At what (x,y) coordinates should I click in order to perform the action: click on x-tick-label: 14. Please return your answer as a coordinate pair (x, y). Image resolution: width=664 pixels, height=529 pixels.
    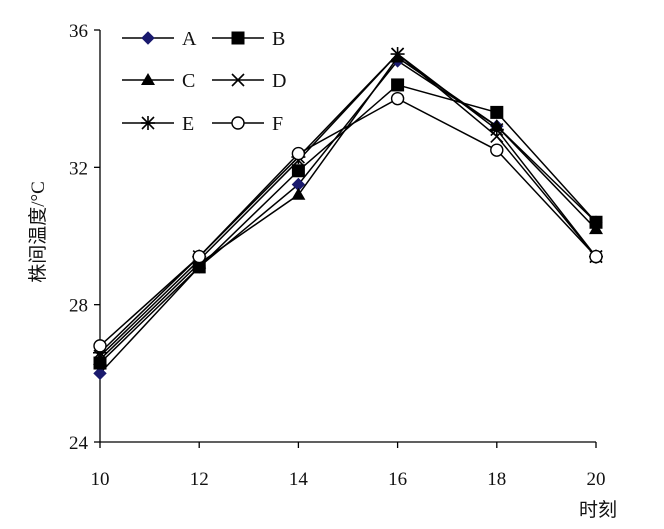
    Looking at the image, I should click on (299, 479).